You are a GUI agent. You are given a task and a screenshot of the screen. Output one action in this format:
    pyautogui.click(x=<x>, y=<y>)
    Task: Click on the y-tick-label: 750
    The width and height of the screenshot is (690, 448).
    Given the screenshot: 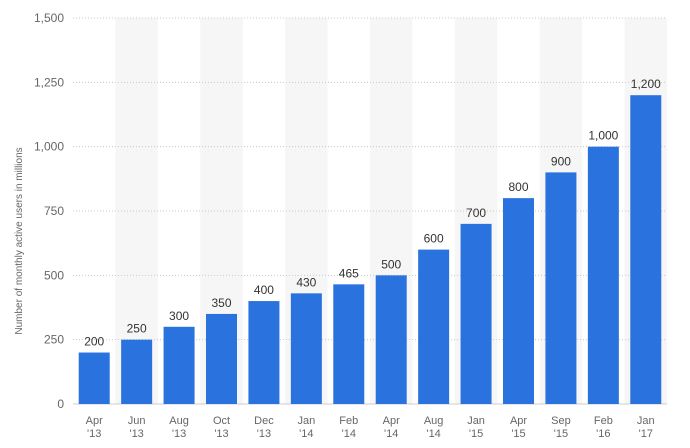 What is the action you would take?
    pyautogui.click(x=54, y=211)
    